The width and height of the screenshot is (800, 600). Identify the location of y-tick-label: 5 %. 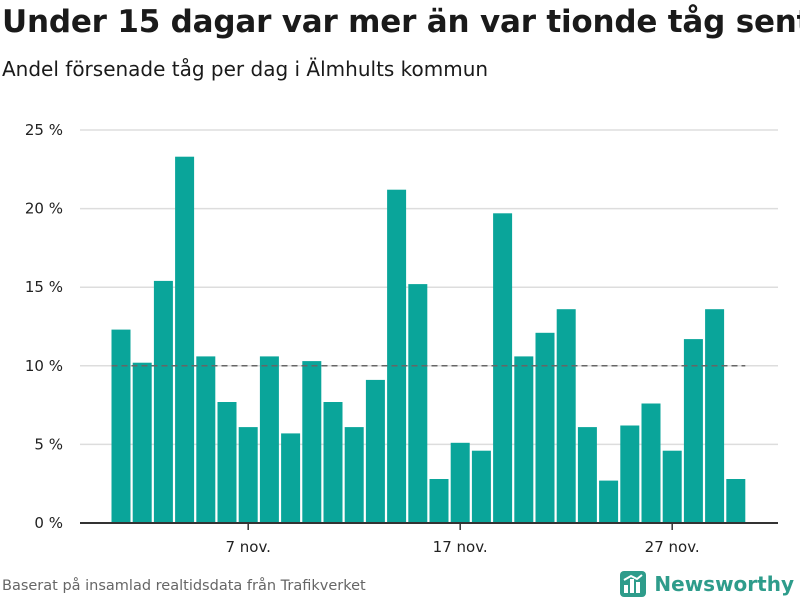
(48, 444).